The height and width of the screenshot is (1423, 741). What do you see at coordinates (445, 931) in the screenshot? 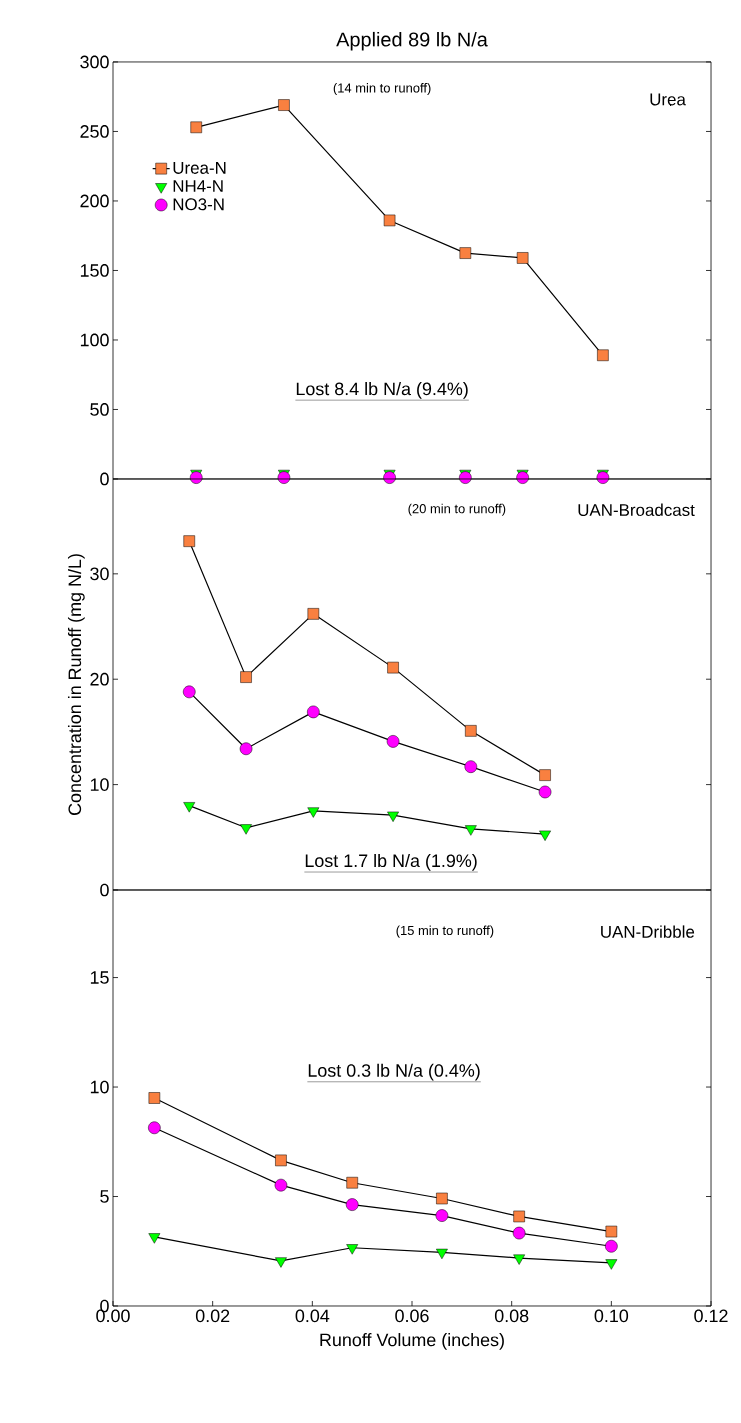
I see `annotation: (15 min to runoff)` at bounding box center [445, 931].